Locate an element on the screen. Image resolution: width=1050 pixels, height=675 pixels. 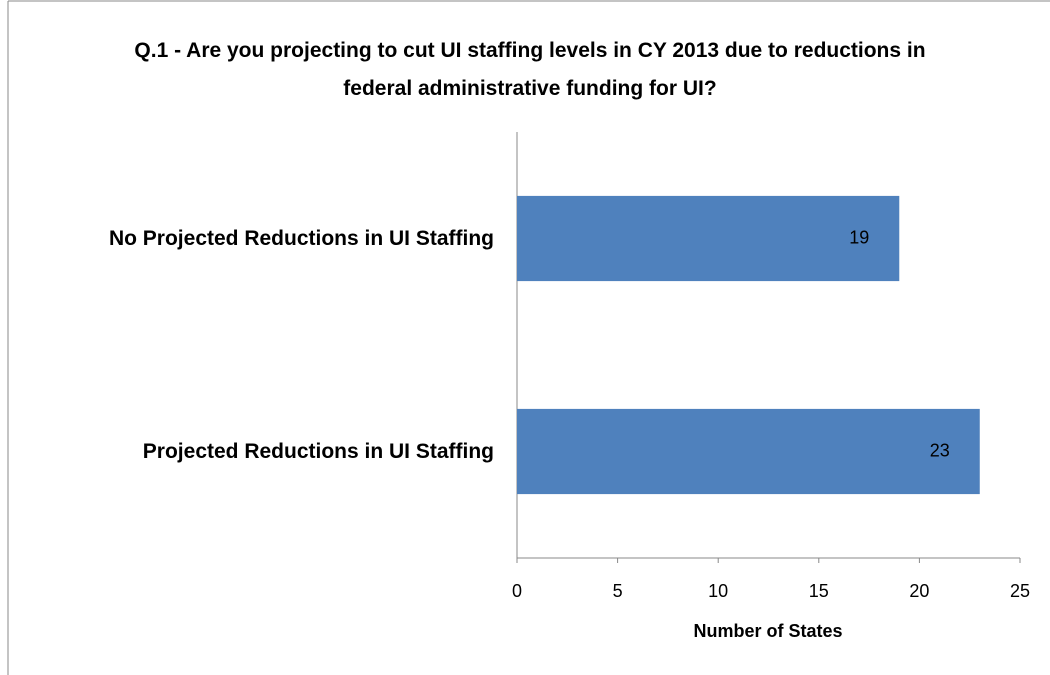
x-tick-label: 10 is located at coordinates (718, 591).